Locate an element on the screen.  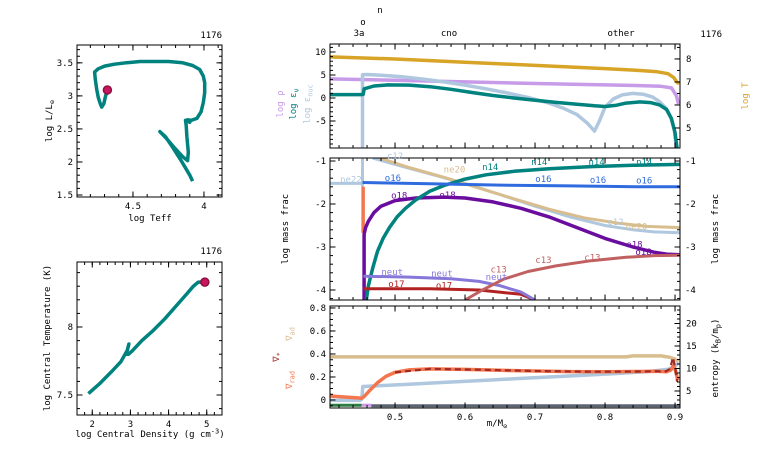
abund-y2label: log mass frac is located at coordinates (716, 229).